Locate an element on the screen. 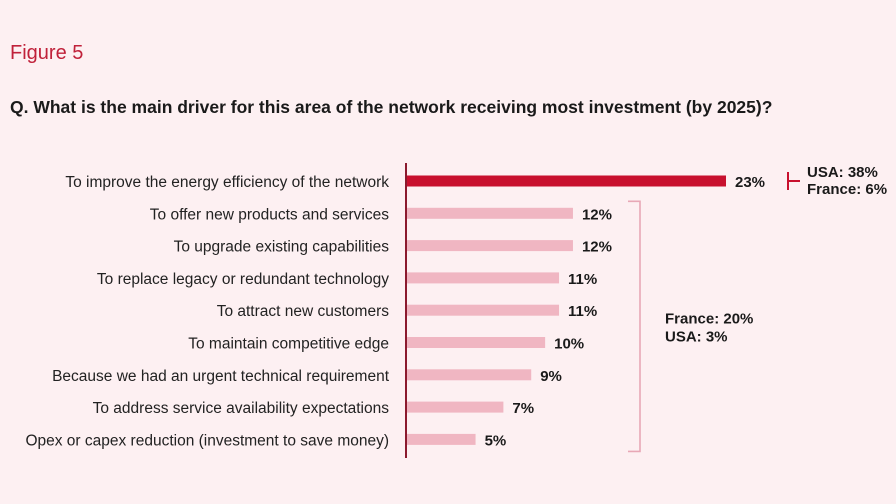  value-label: 9% is located at coordinates (551, 376).